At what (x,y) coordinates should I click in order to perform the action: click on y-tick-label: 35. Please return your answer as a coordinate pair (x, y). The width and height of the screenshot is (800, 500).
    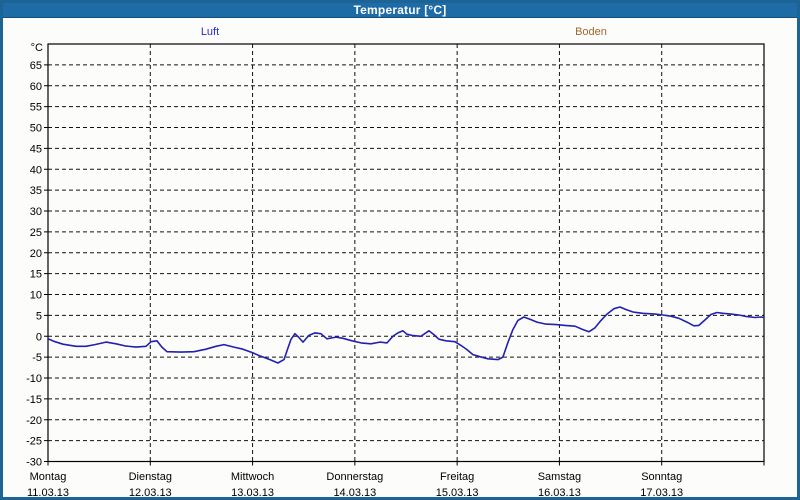
    Looking at the image, I should click on (36, 191).